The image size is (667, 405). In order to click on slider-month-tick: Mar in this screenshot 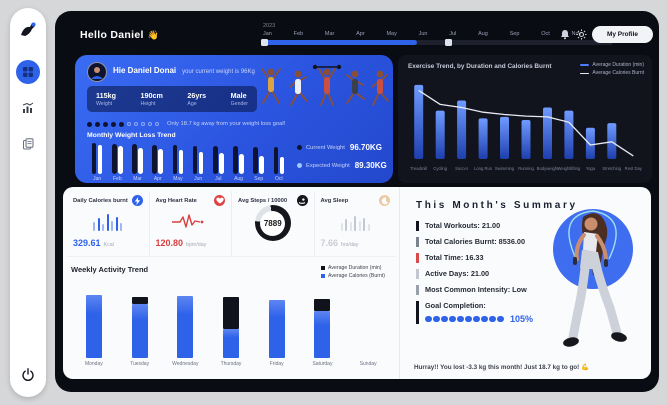, I will do `click(329, 34)`.